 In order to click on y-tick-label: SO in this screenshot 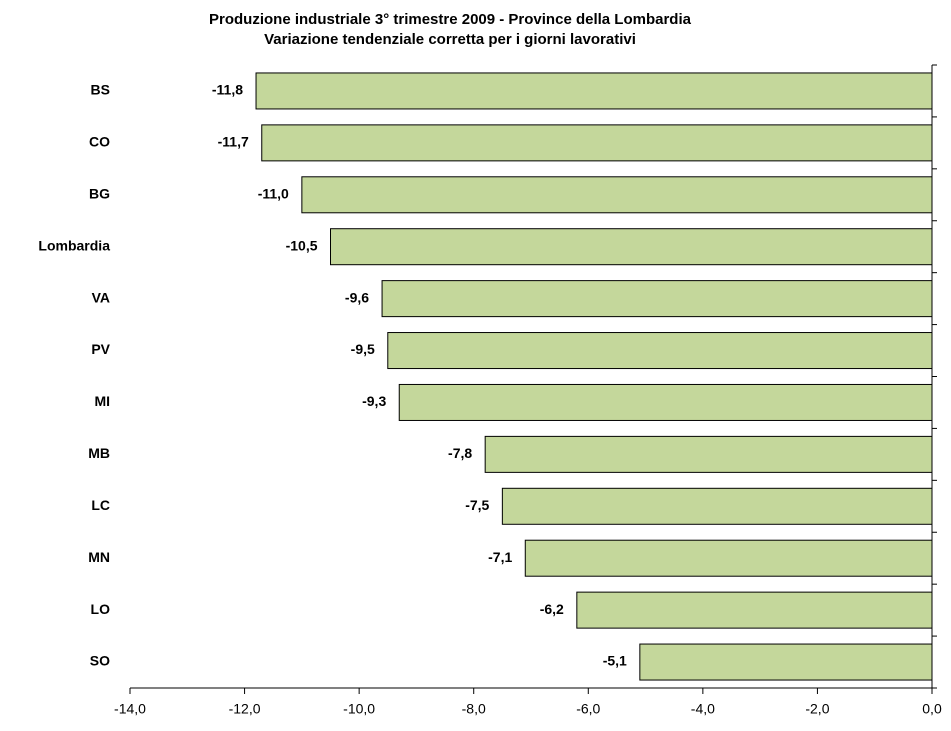, I will do `click(100, 661)`.